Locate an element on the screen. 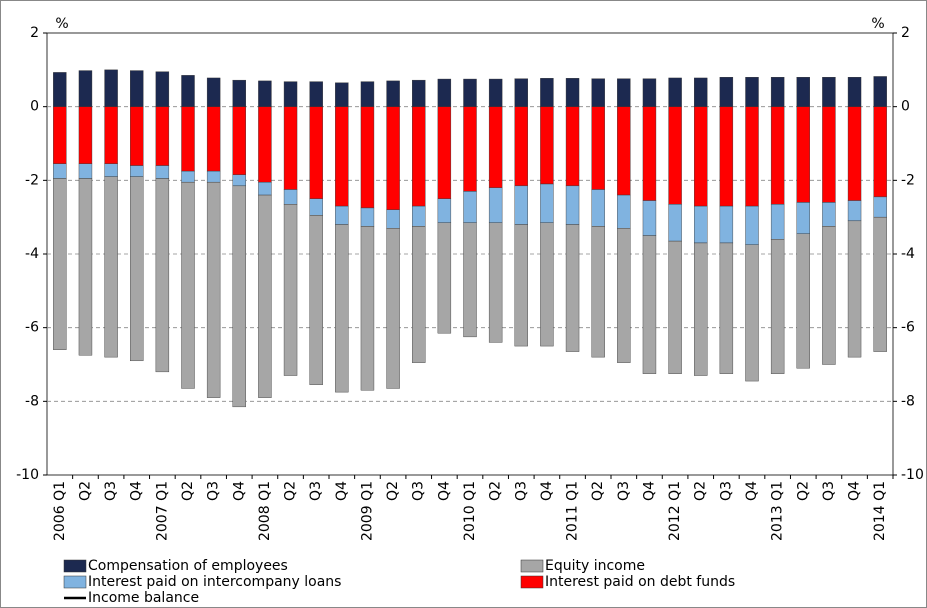  legend-label: Compensation of employees is located at coordinates (188, 566).